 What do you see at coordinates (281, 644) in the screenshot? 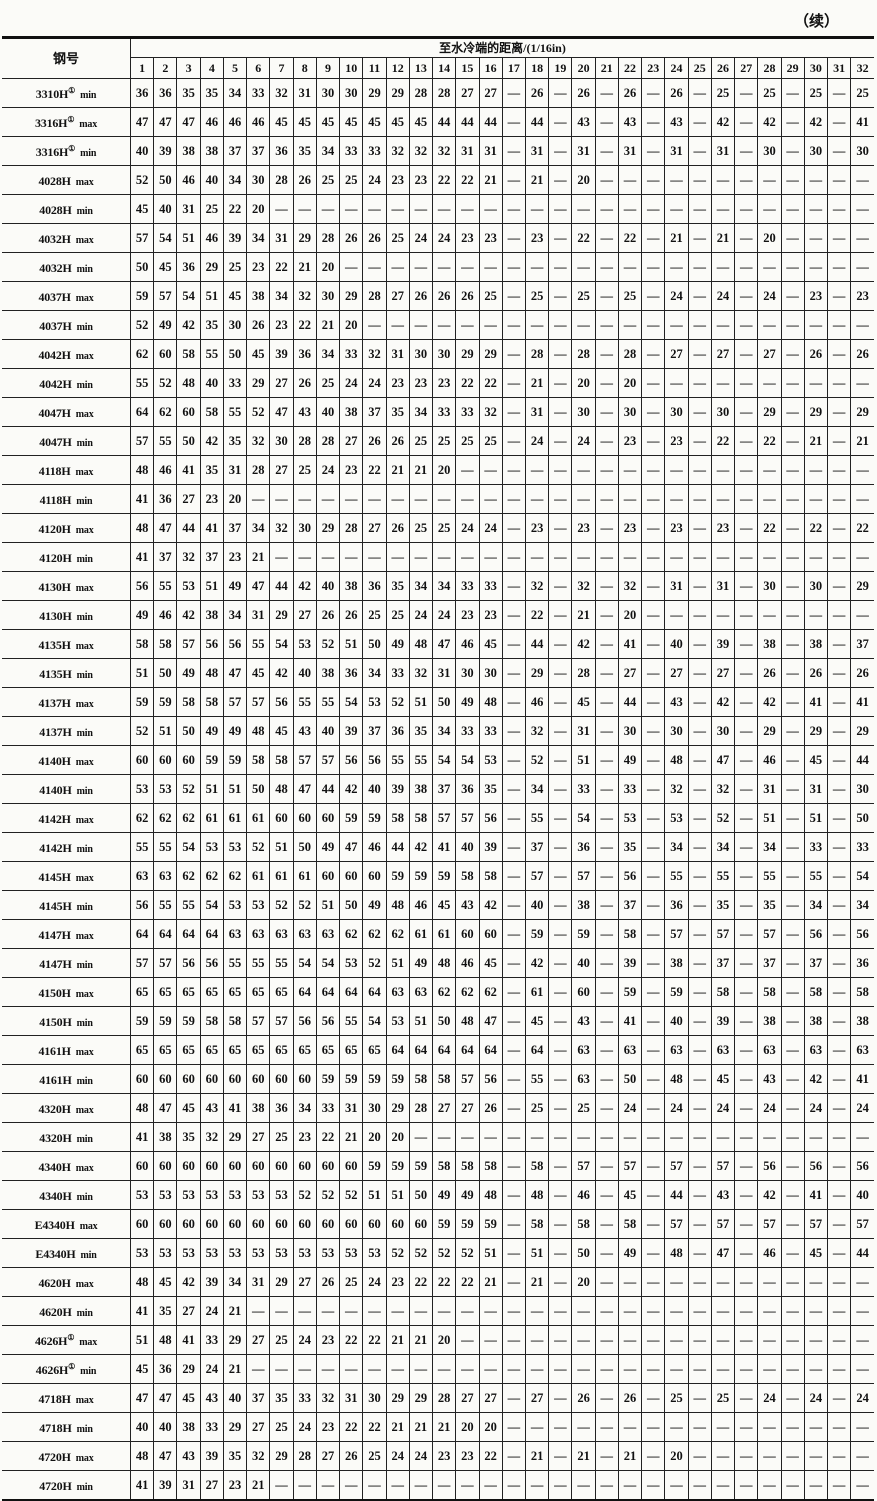
I see `hardness-value: 54` at bounding box center [281, 644].